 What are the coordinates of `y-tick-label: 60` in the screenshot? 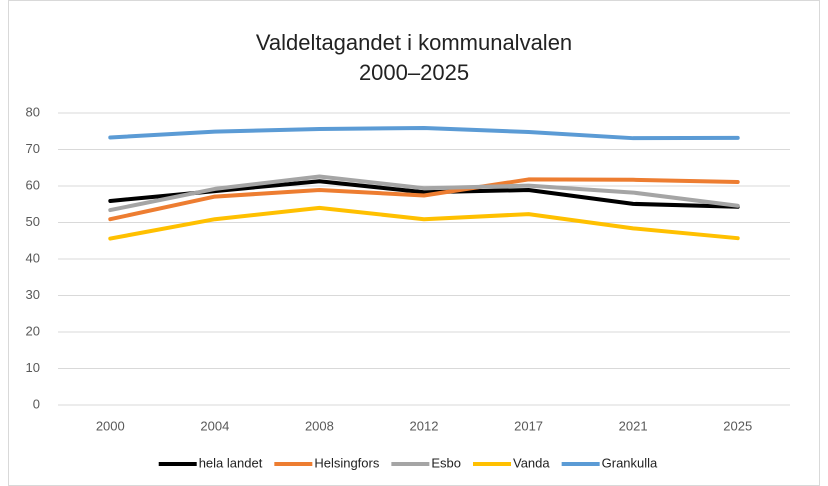 It's located at (33, 184).